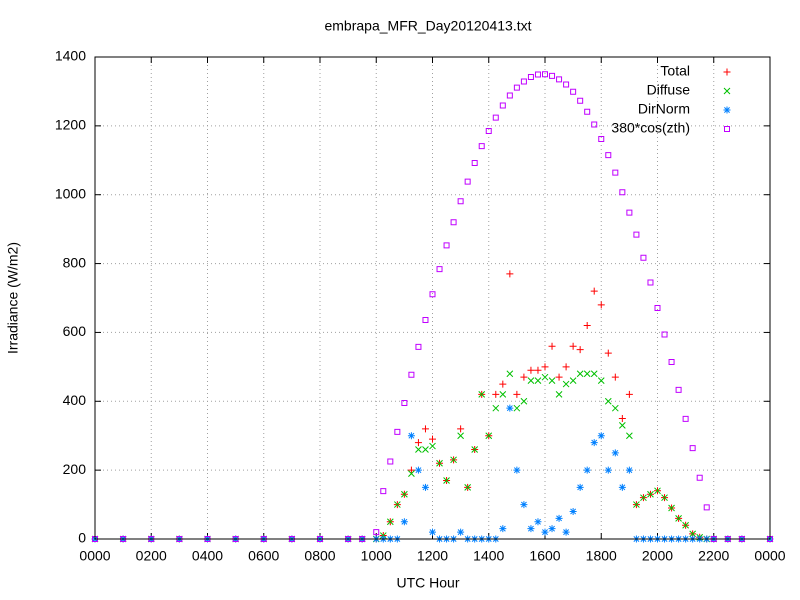  What do you see at coordinates (70, 193) in the screenshot?
I see `y-tick-label: 1000` at bounding box center [70, 193].